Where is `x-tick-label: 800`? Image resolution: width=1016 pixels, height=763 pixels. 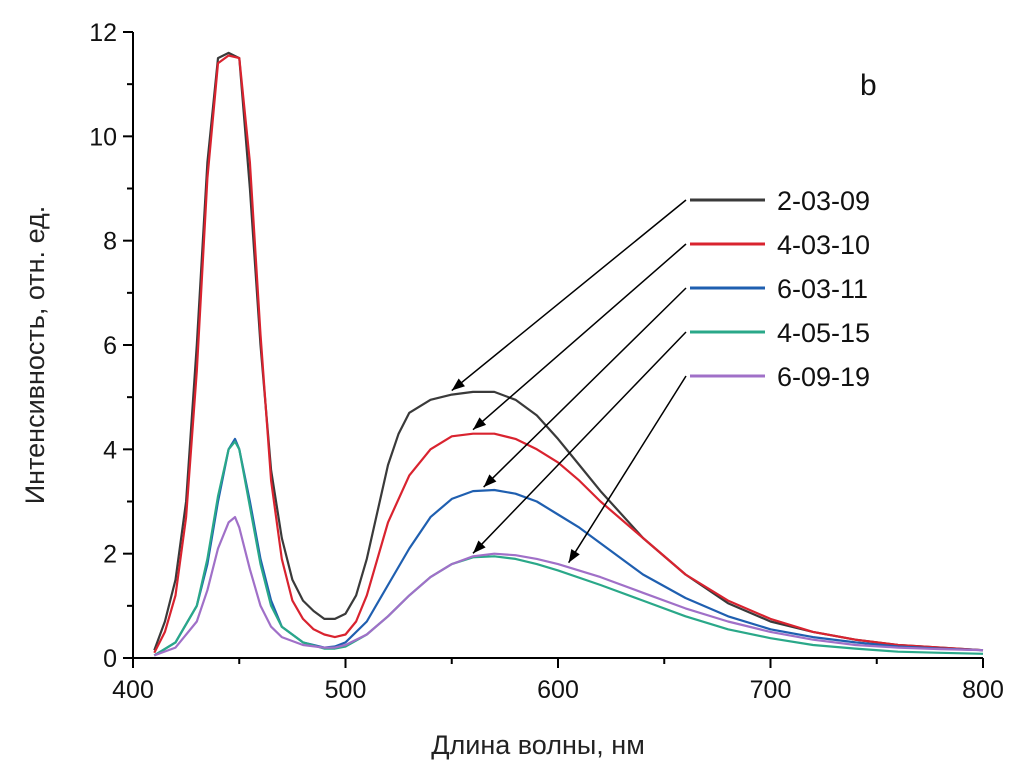
x-tick-label: 800 is located at coordinates (983, 690).